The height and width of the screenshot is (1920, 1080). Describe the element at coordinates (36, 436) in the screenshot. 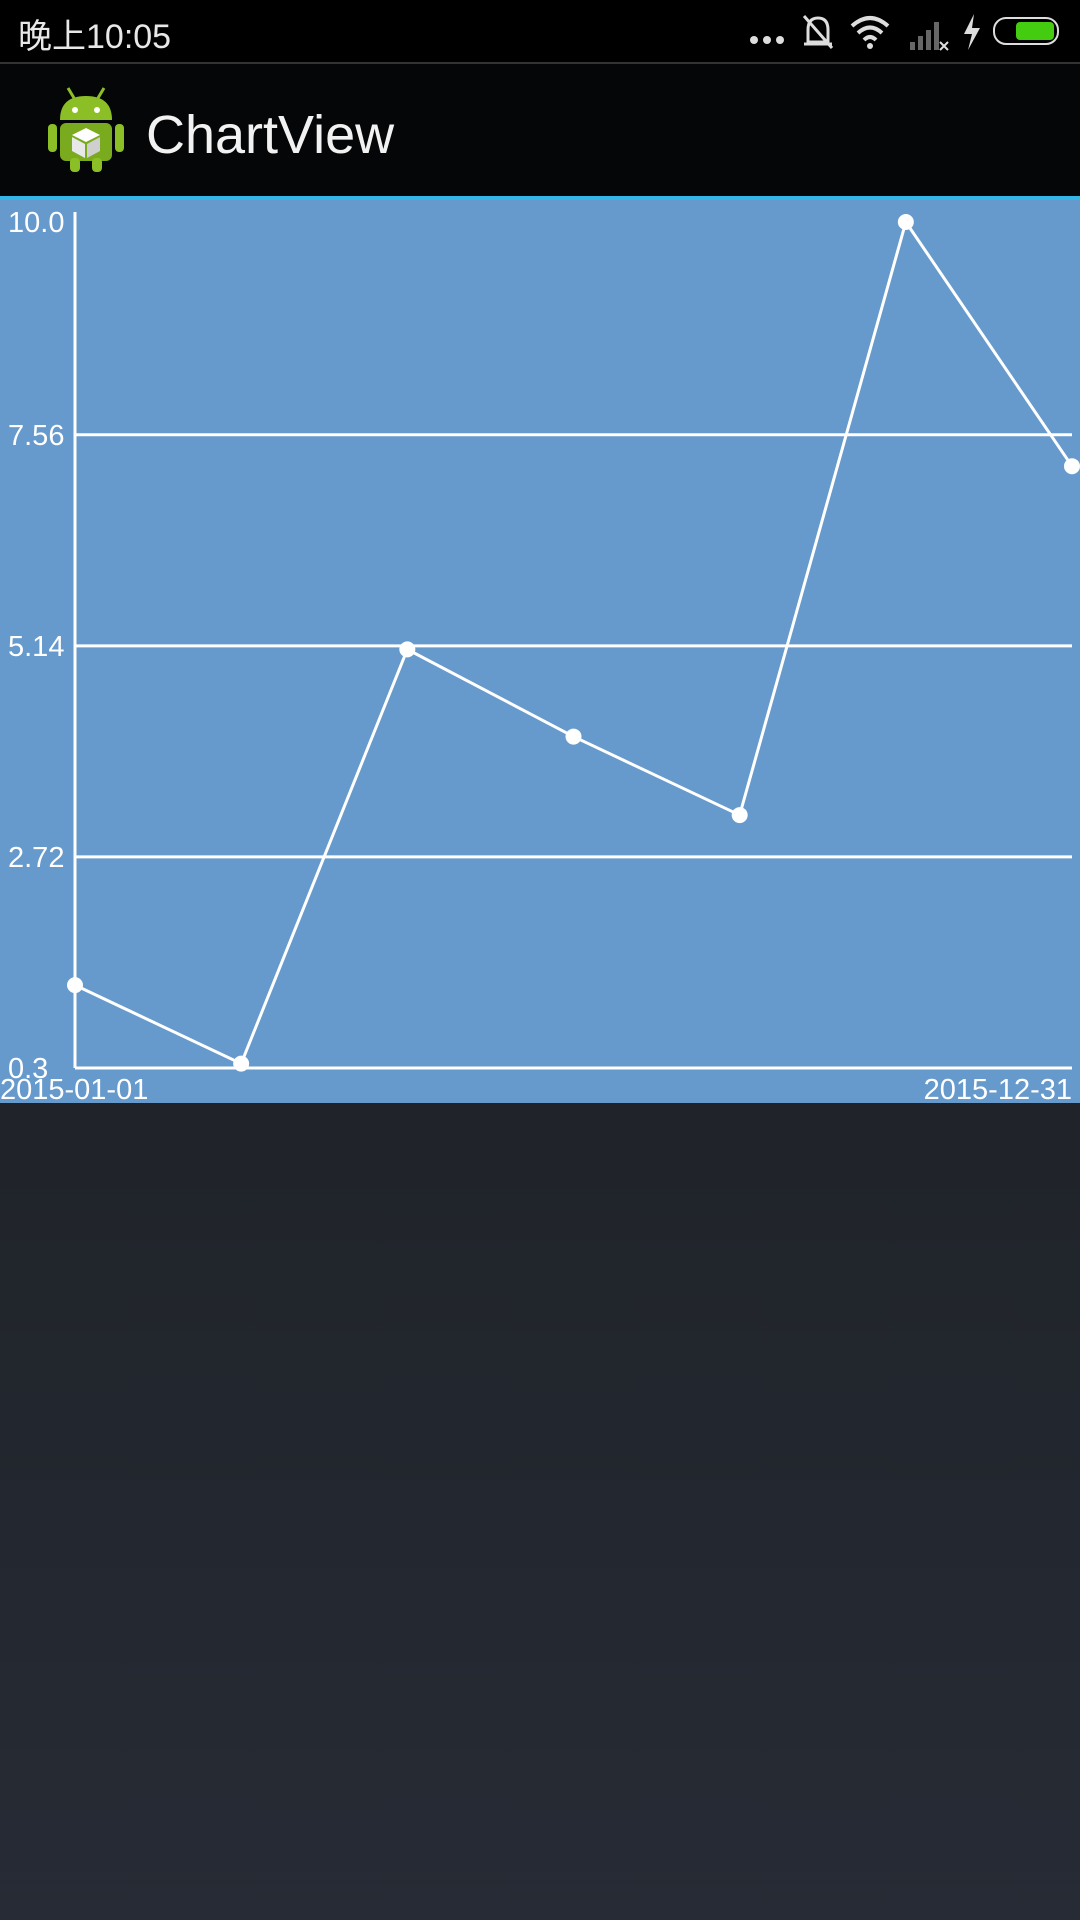

I see `y-tick-label: 7.56` at that location.